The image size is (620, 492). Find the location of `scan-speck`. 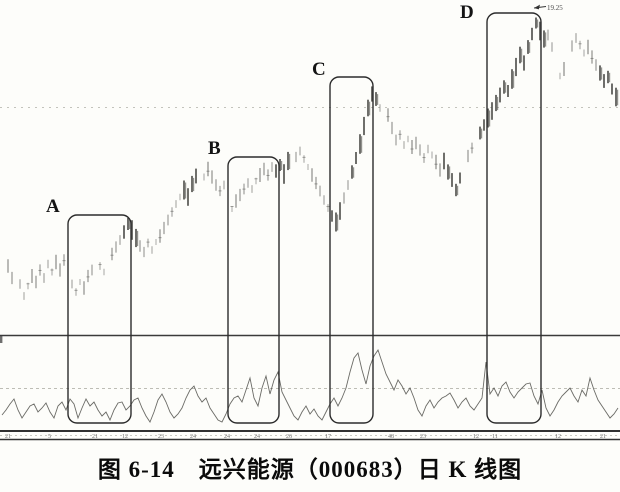

scan-speck is located at coordinates (1, 339).